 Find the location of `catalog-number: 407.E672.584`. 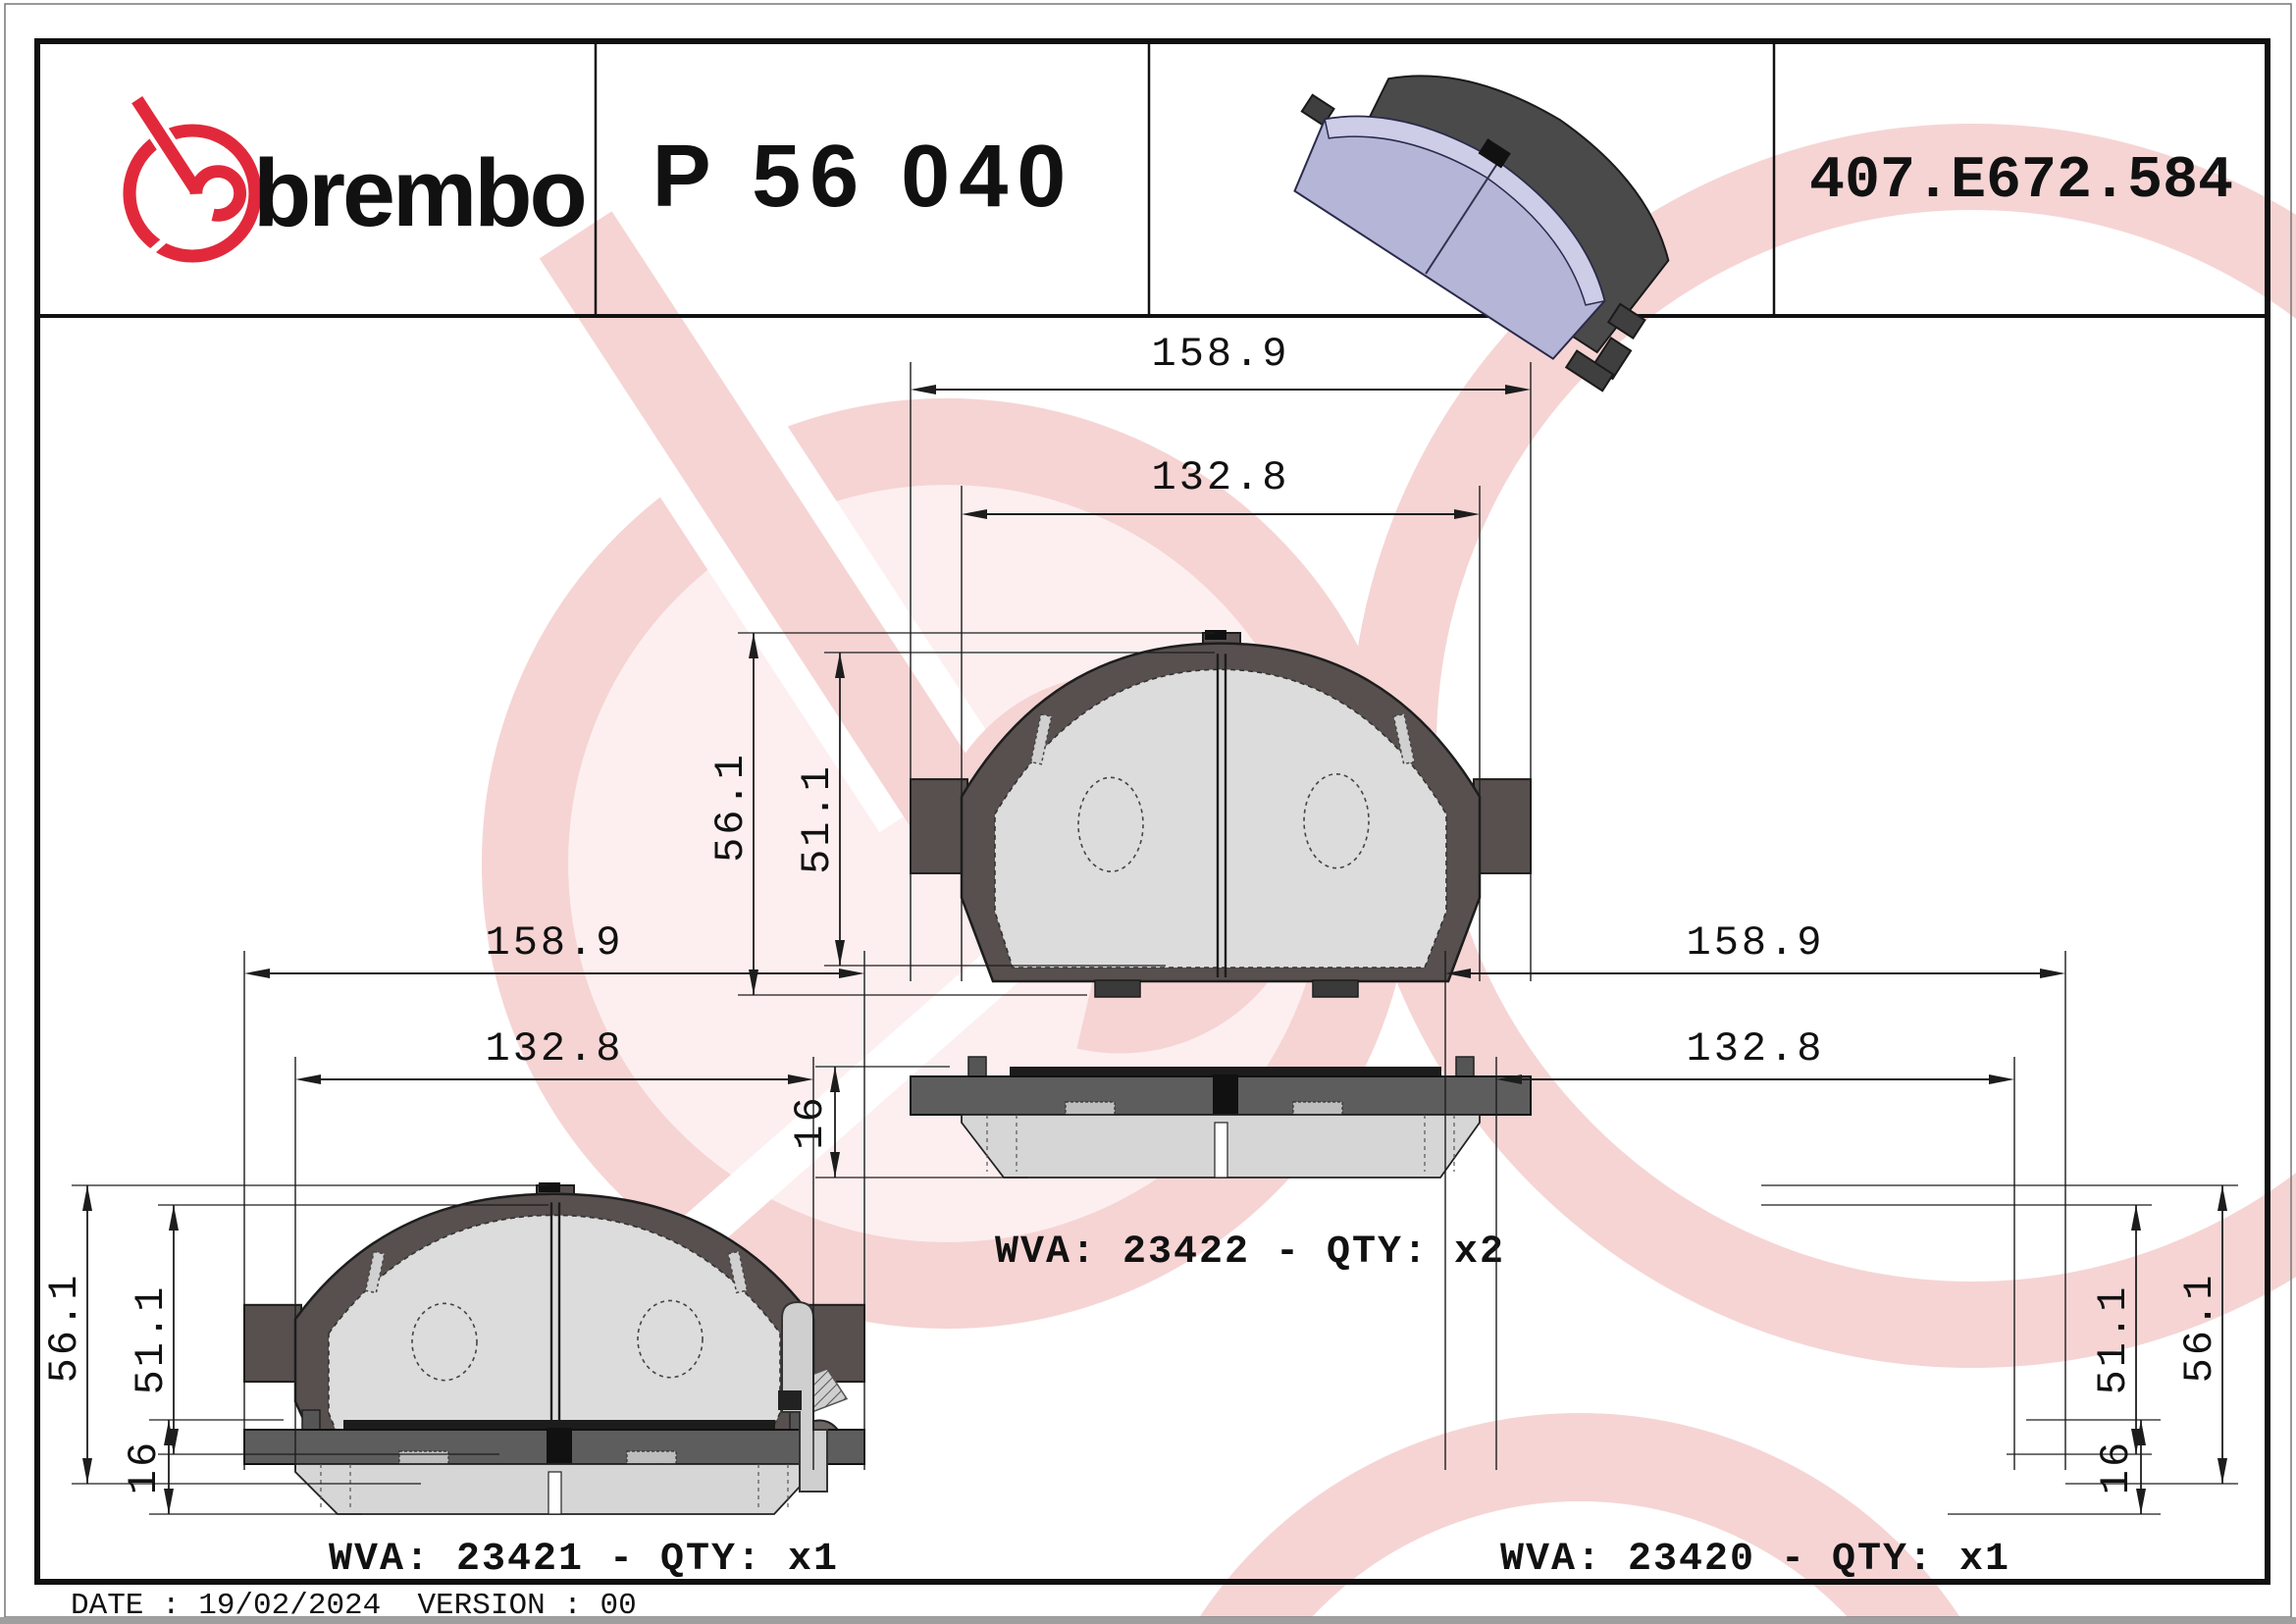

catalog-number: 407.E672.584 is located at coordinates (2021, 181).